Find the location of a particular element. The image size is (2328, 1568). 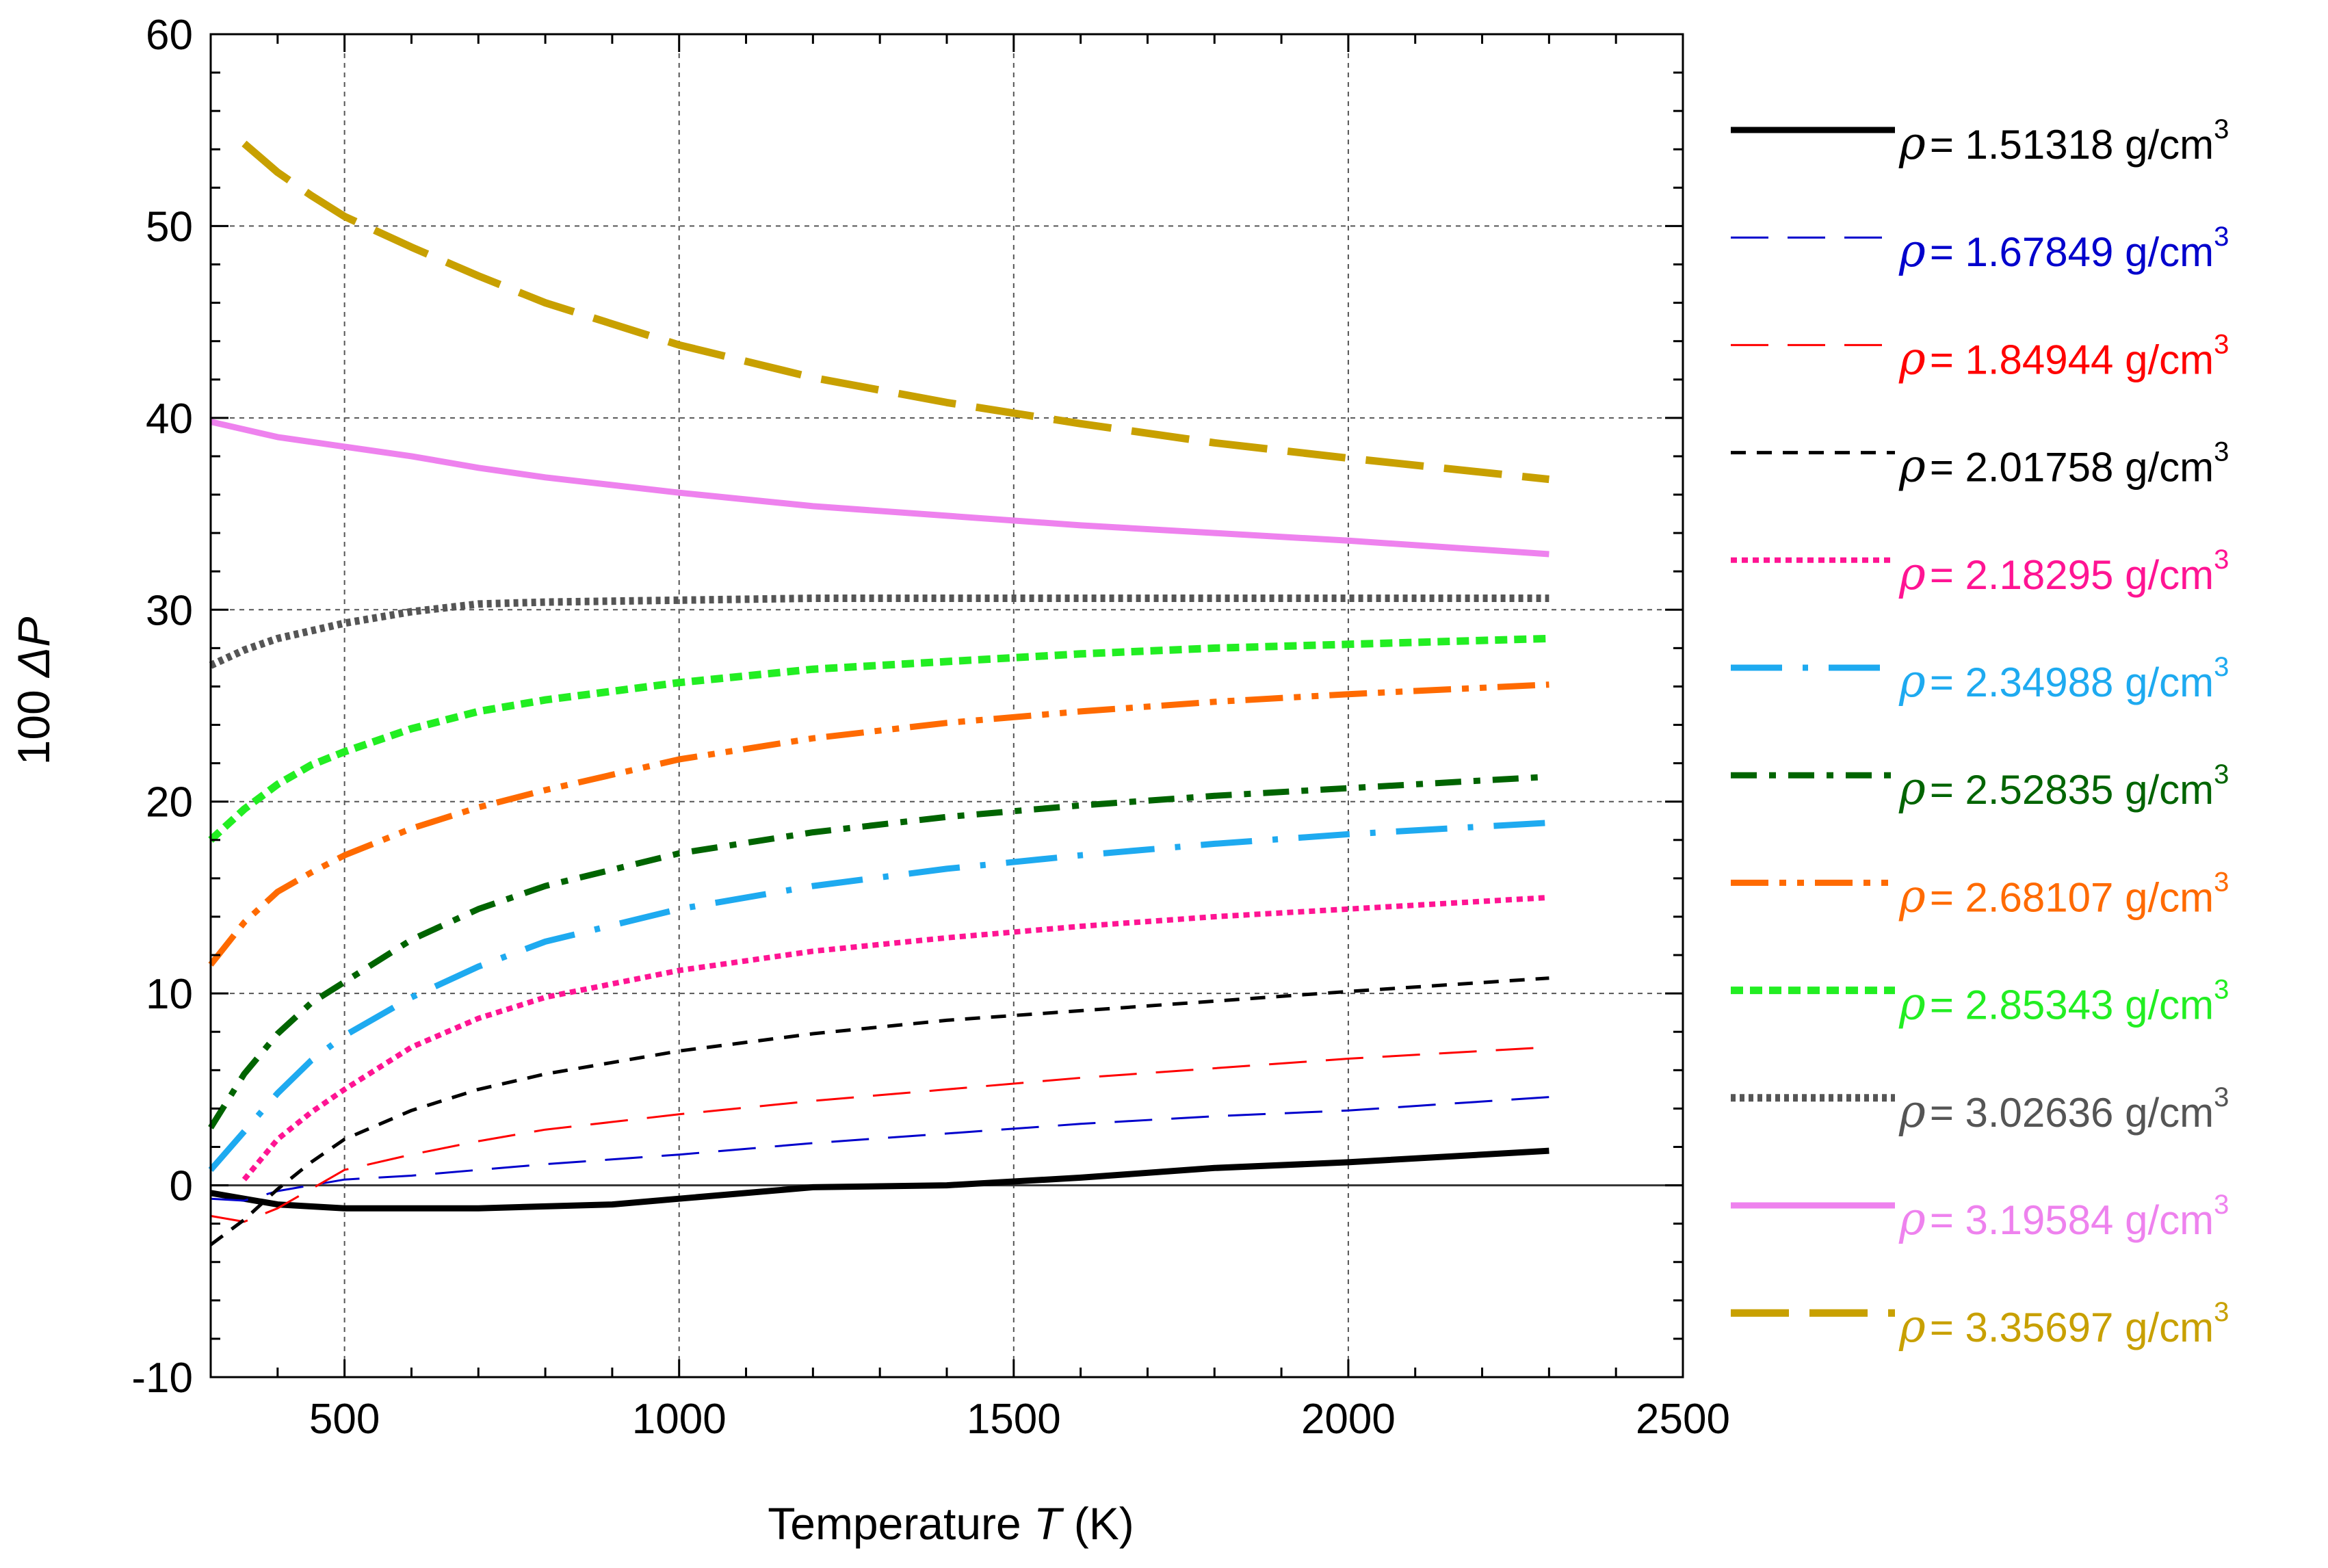

legend-name: = 1.51318 g/cm is located at coordinates (2072, 145).